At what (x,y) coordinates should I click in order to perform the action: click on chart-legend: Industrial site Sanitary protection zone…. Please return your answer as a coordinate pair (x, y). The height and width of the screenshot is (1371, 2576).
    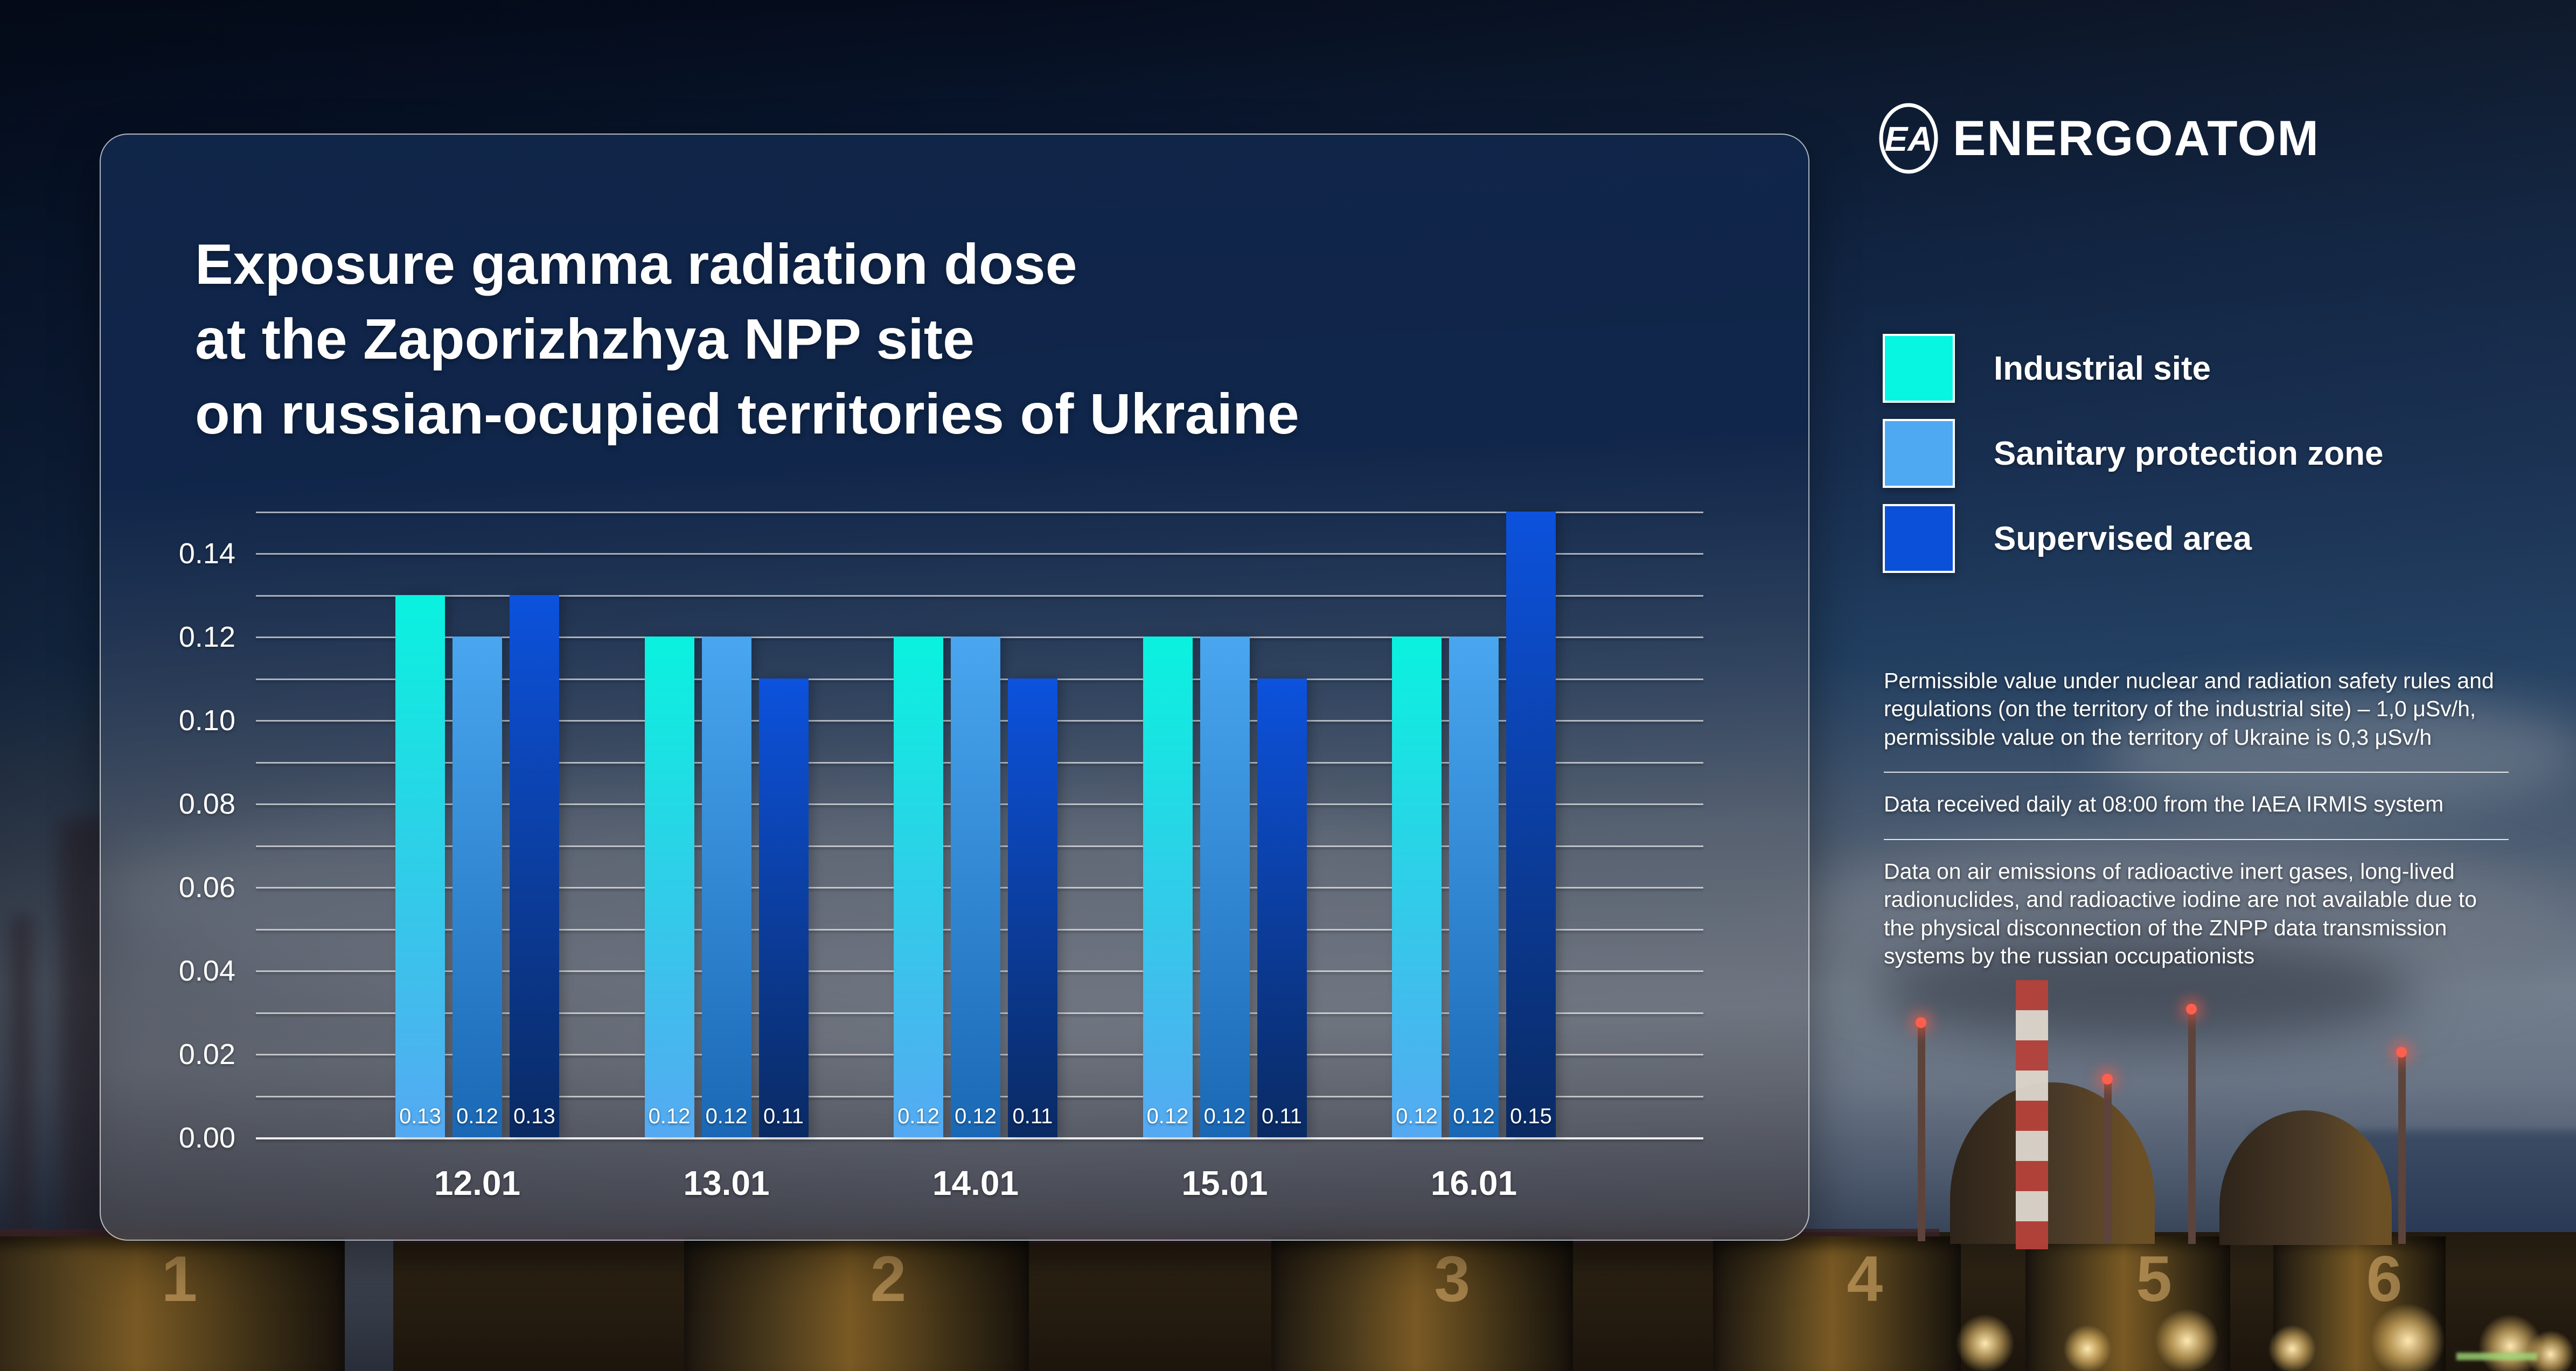
    Looking at the image, I should click on (2133, 462).